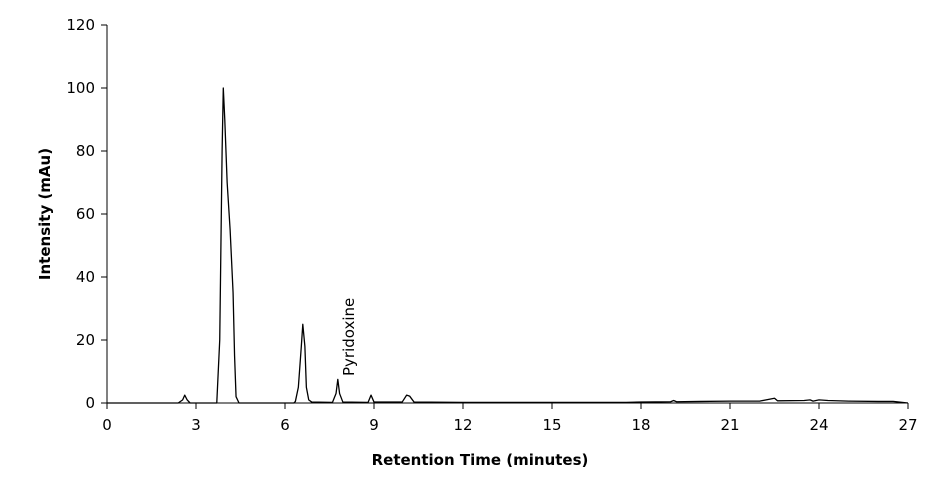  Describe the element at coordinates (85, 277) in the screenshot. I see `y-tick-label: 40` at that location.